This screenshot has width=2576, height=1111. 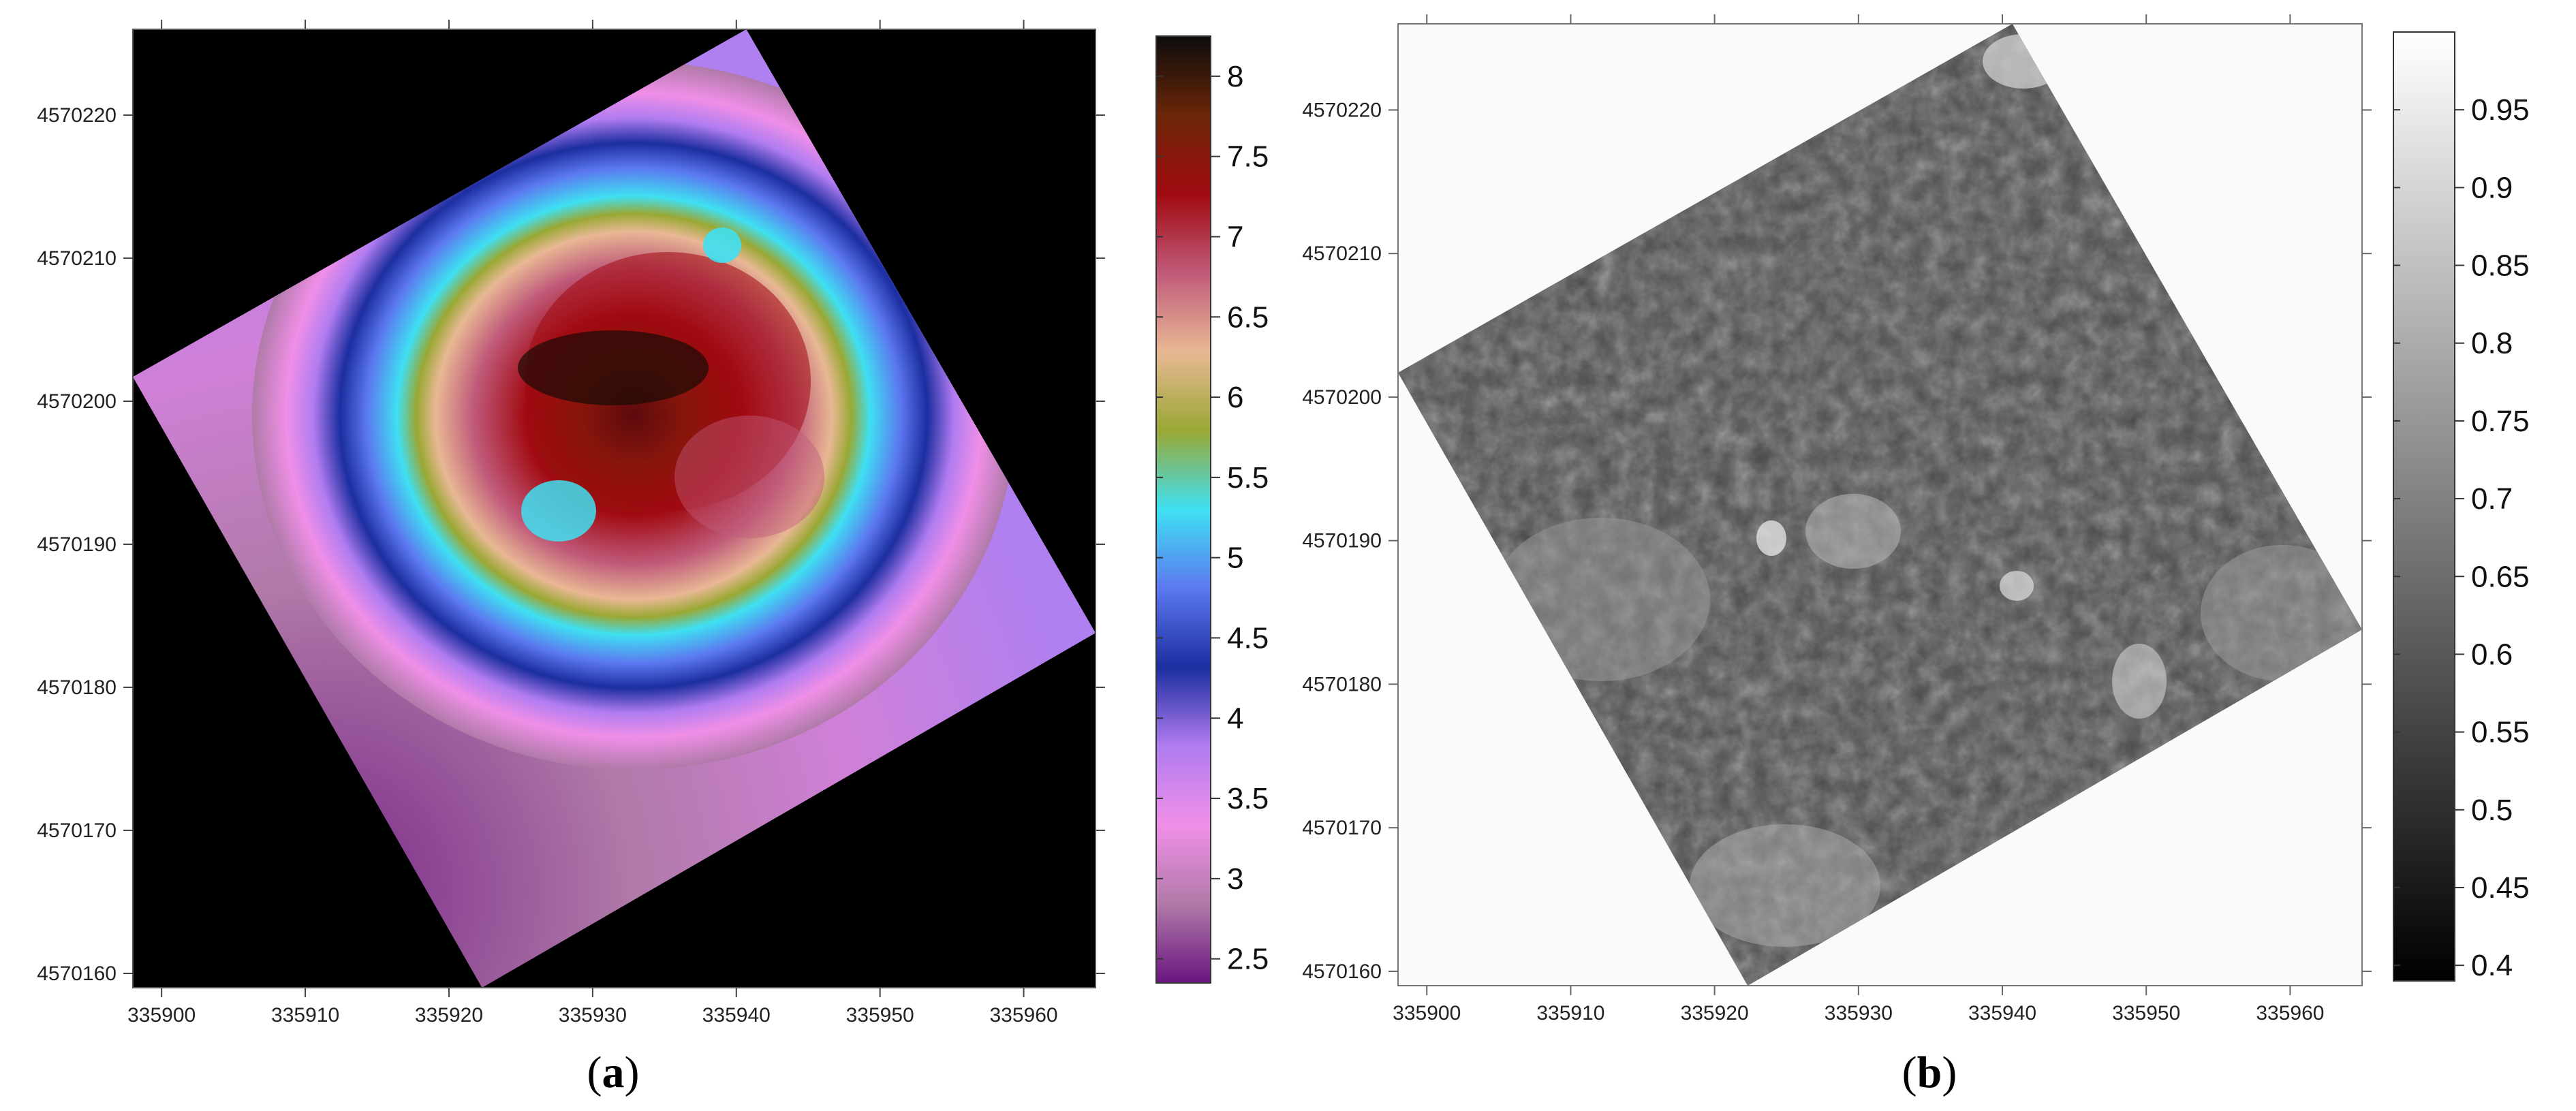 I want to click on colorbar-tick-label: 0.75, so click(x=2500, y=421).